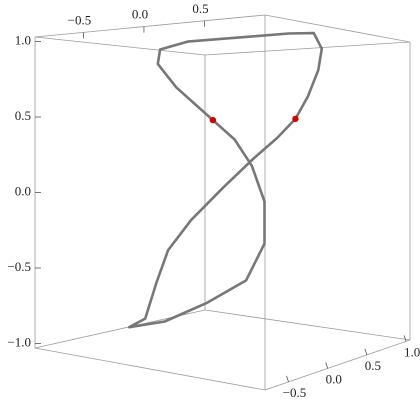 The height and width of the screenshot is (403, 420). What do you see at coordinates (19, 266) in the screenshot?
I see `z-tick-label: −0.5` at bounding box center [19, 266].